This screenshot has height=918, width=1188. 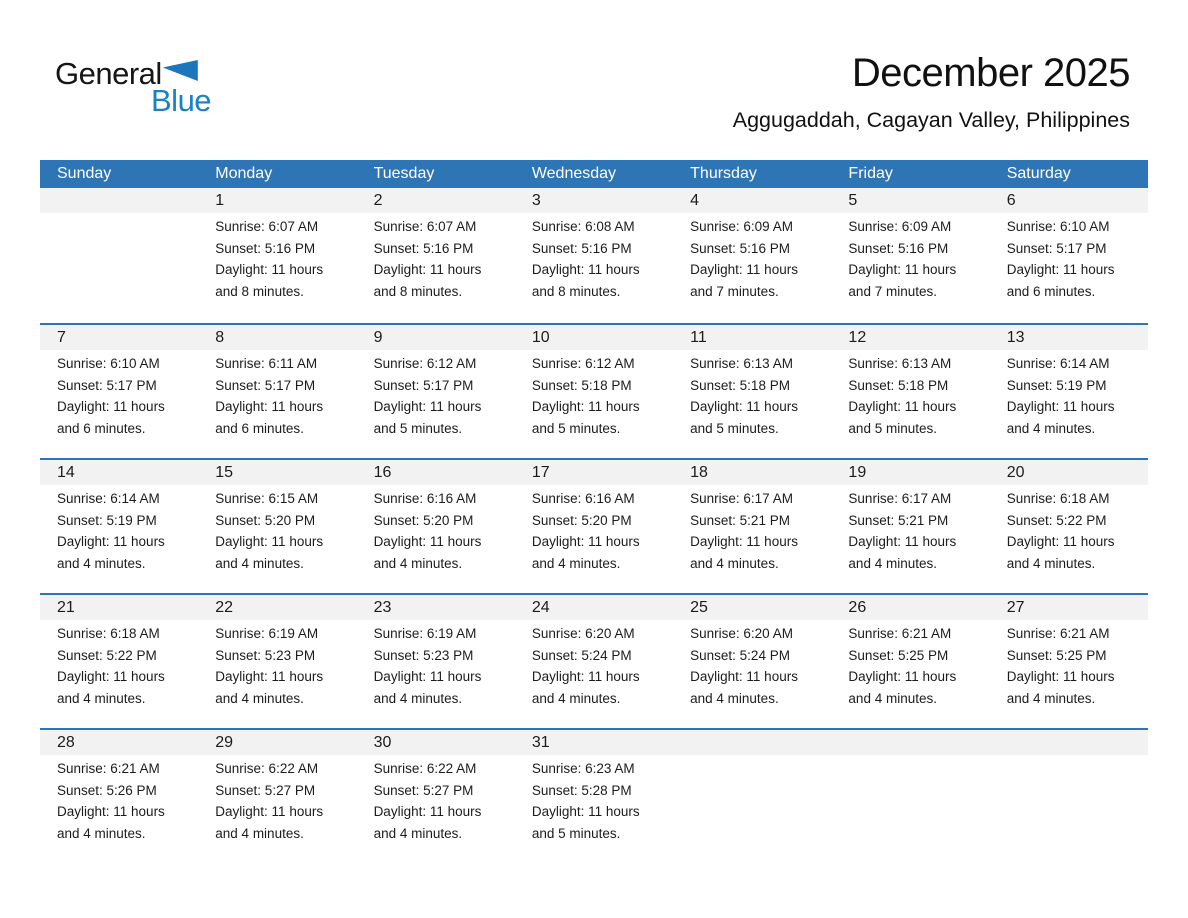 What do you see at coordinates (910, 607) in the screenshot?
I see `day-number-26: 26` at bounding box center [910, 607].